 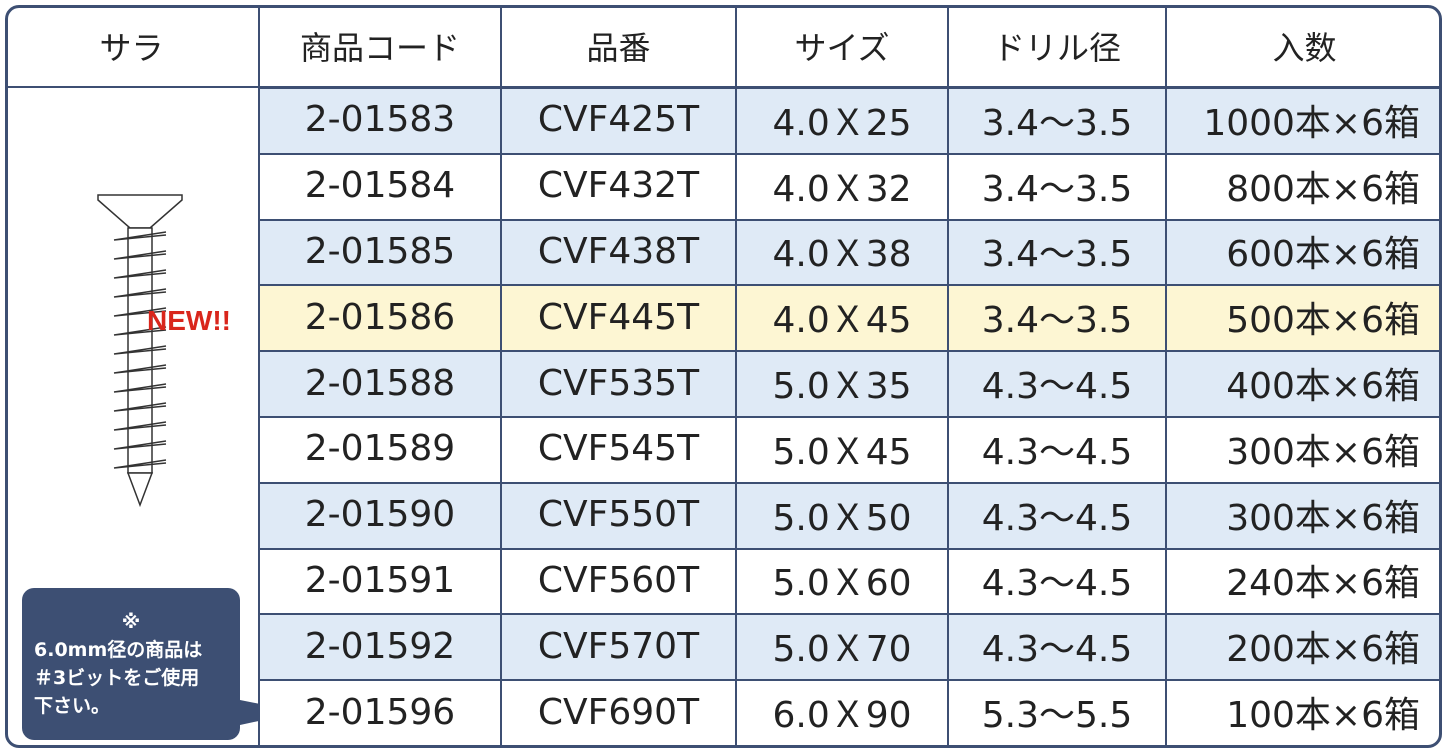 I want to click on table-cell: CVF425T, so click(x=617, y=120).